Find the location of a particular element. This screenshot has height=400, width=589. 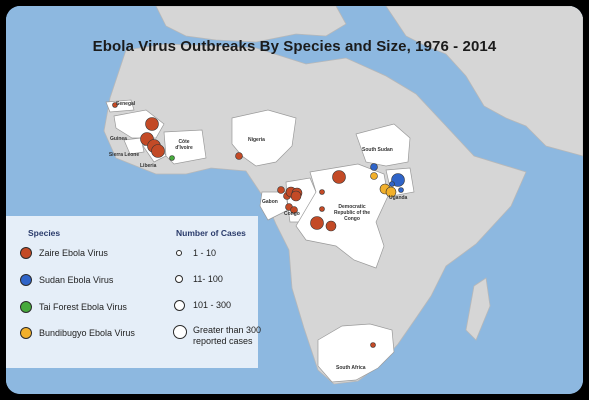

legend-size-101-300: 101 - 300 is located at coordinates (202, 305).